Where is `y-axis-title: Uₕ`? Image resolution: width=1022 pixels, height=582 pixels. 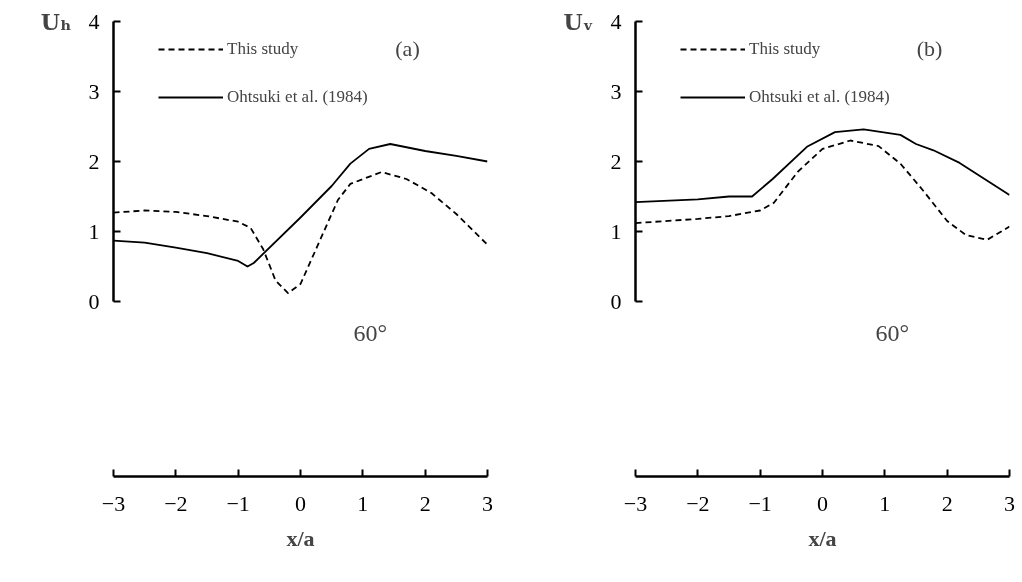 y-axis-title: Uₕ is located at coordinates (56, 21).